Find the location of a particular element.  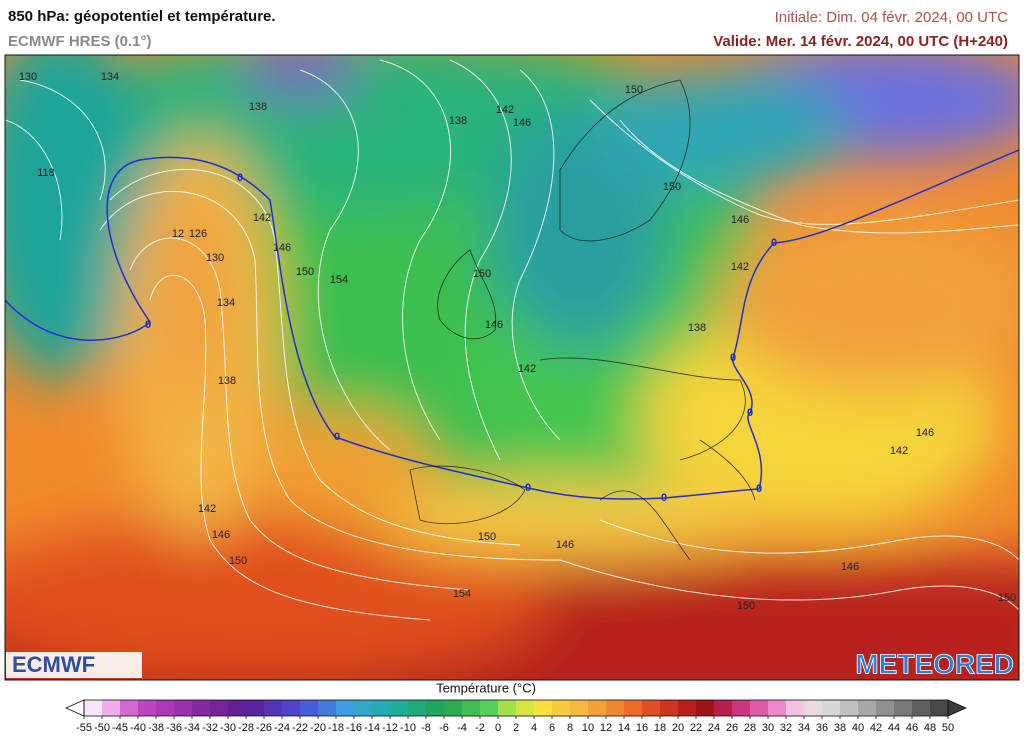

colorbar-tick-label: -4 is located at coordinates (462, 728).